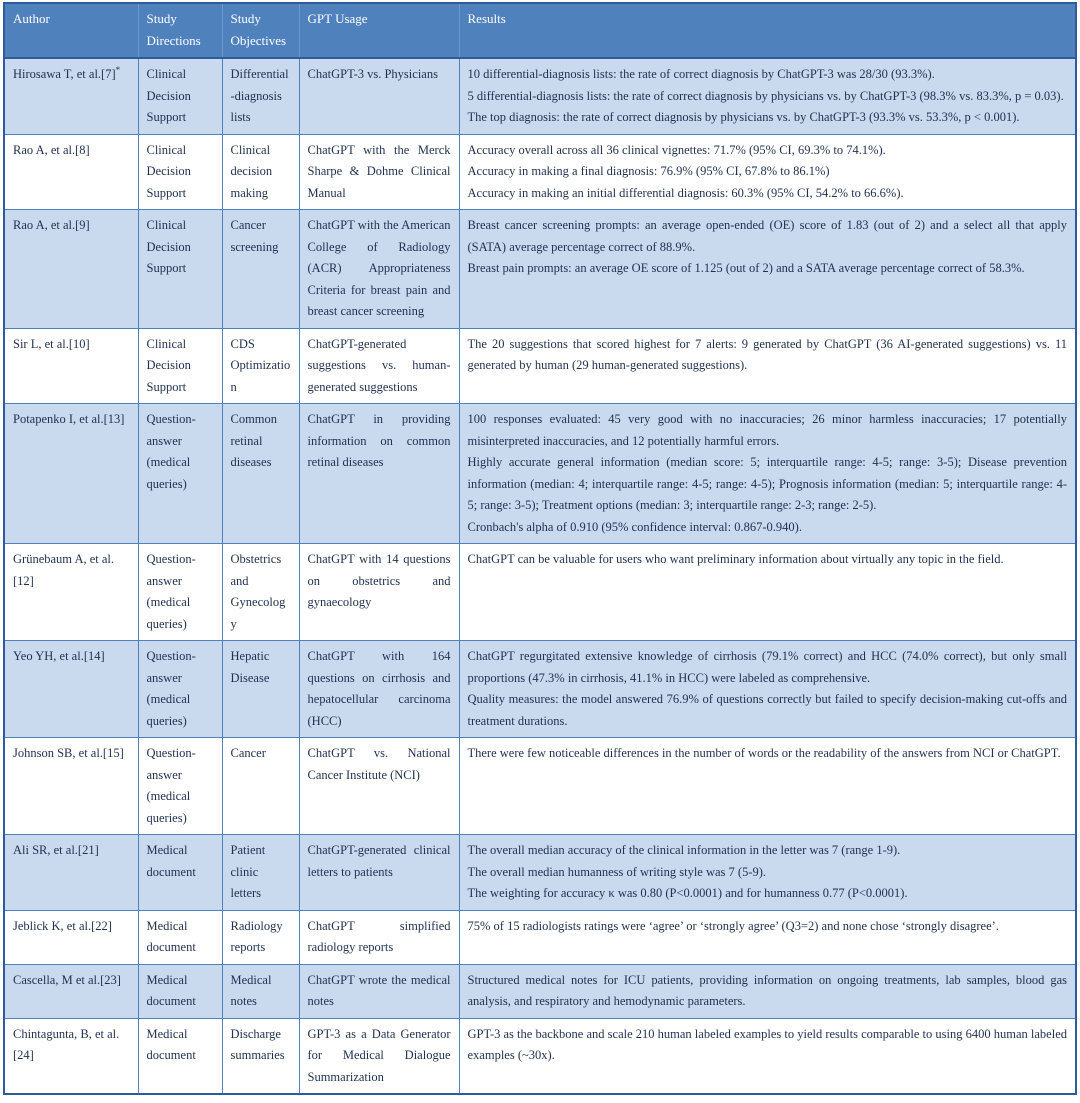 The image size is (1080, 1103). What do you see at coordinates (260, 269) in the screenshot?
I see `study-objective-cell: Cancer screening` at bounding box center [260, 269].